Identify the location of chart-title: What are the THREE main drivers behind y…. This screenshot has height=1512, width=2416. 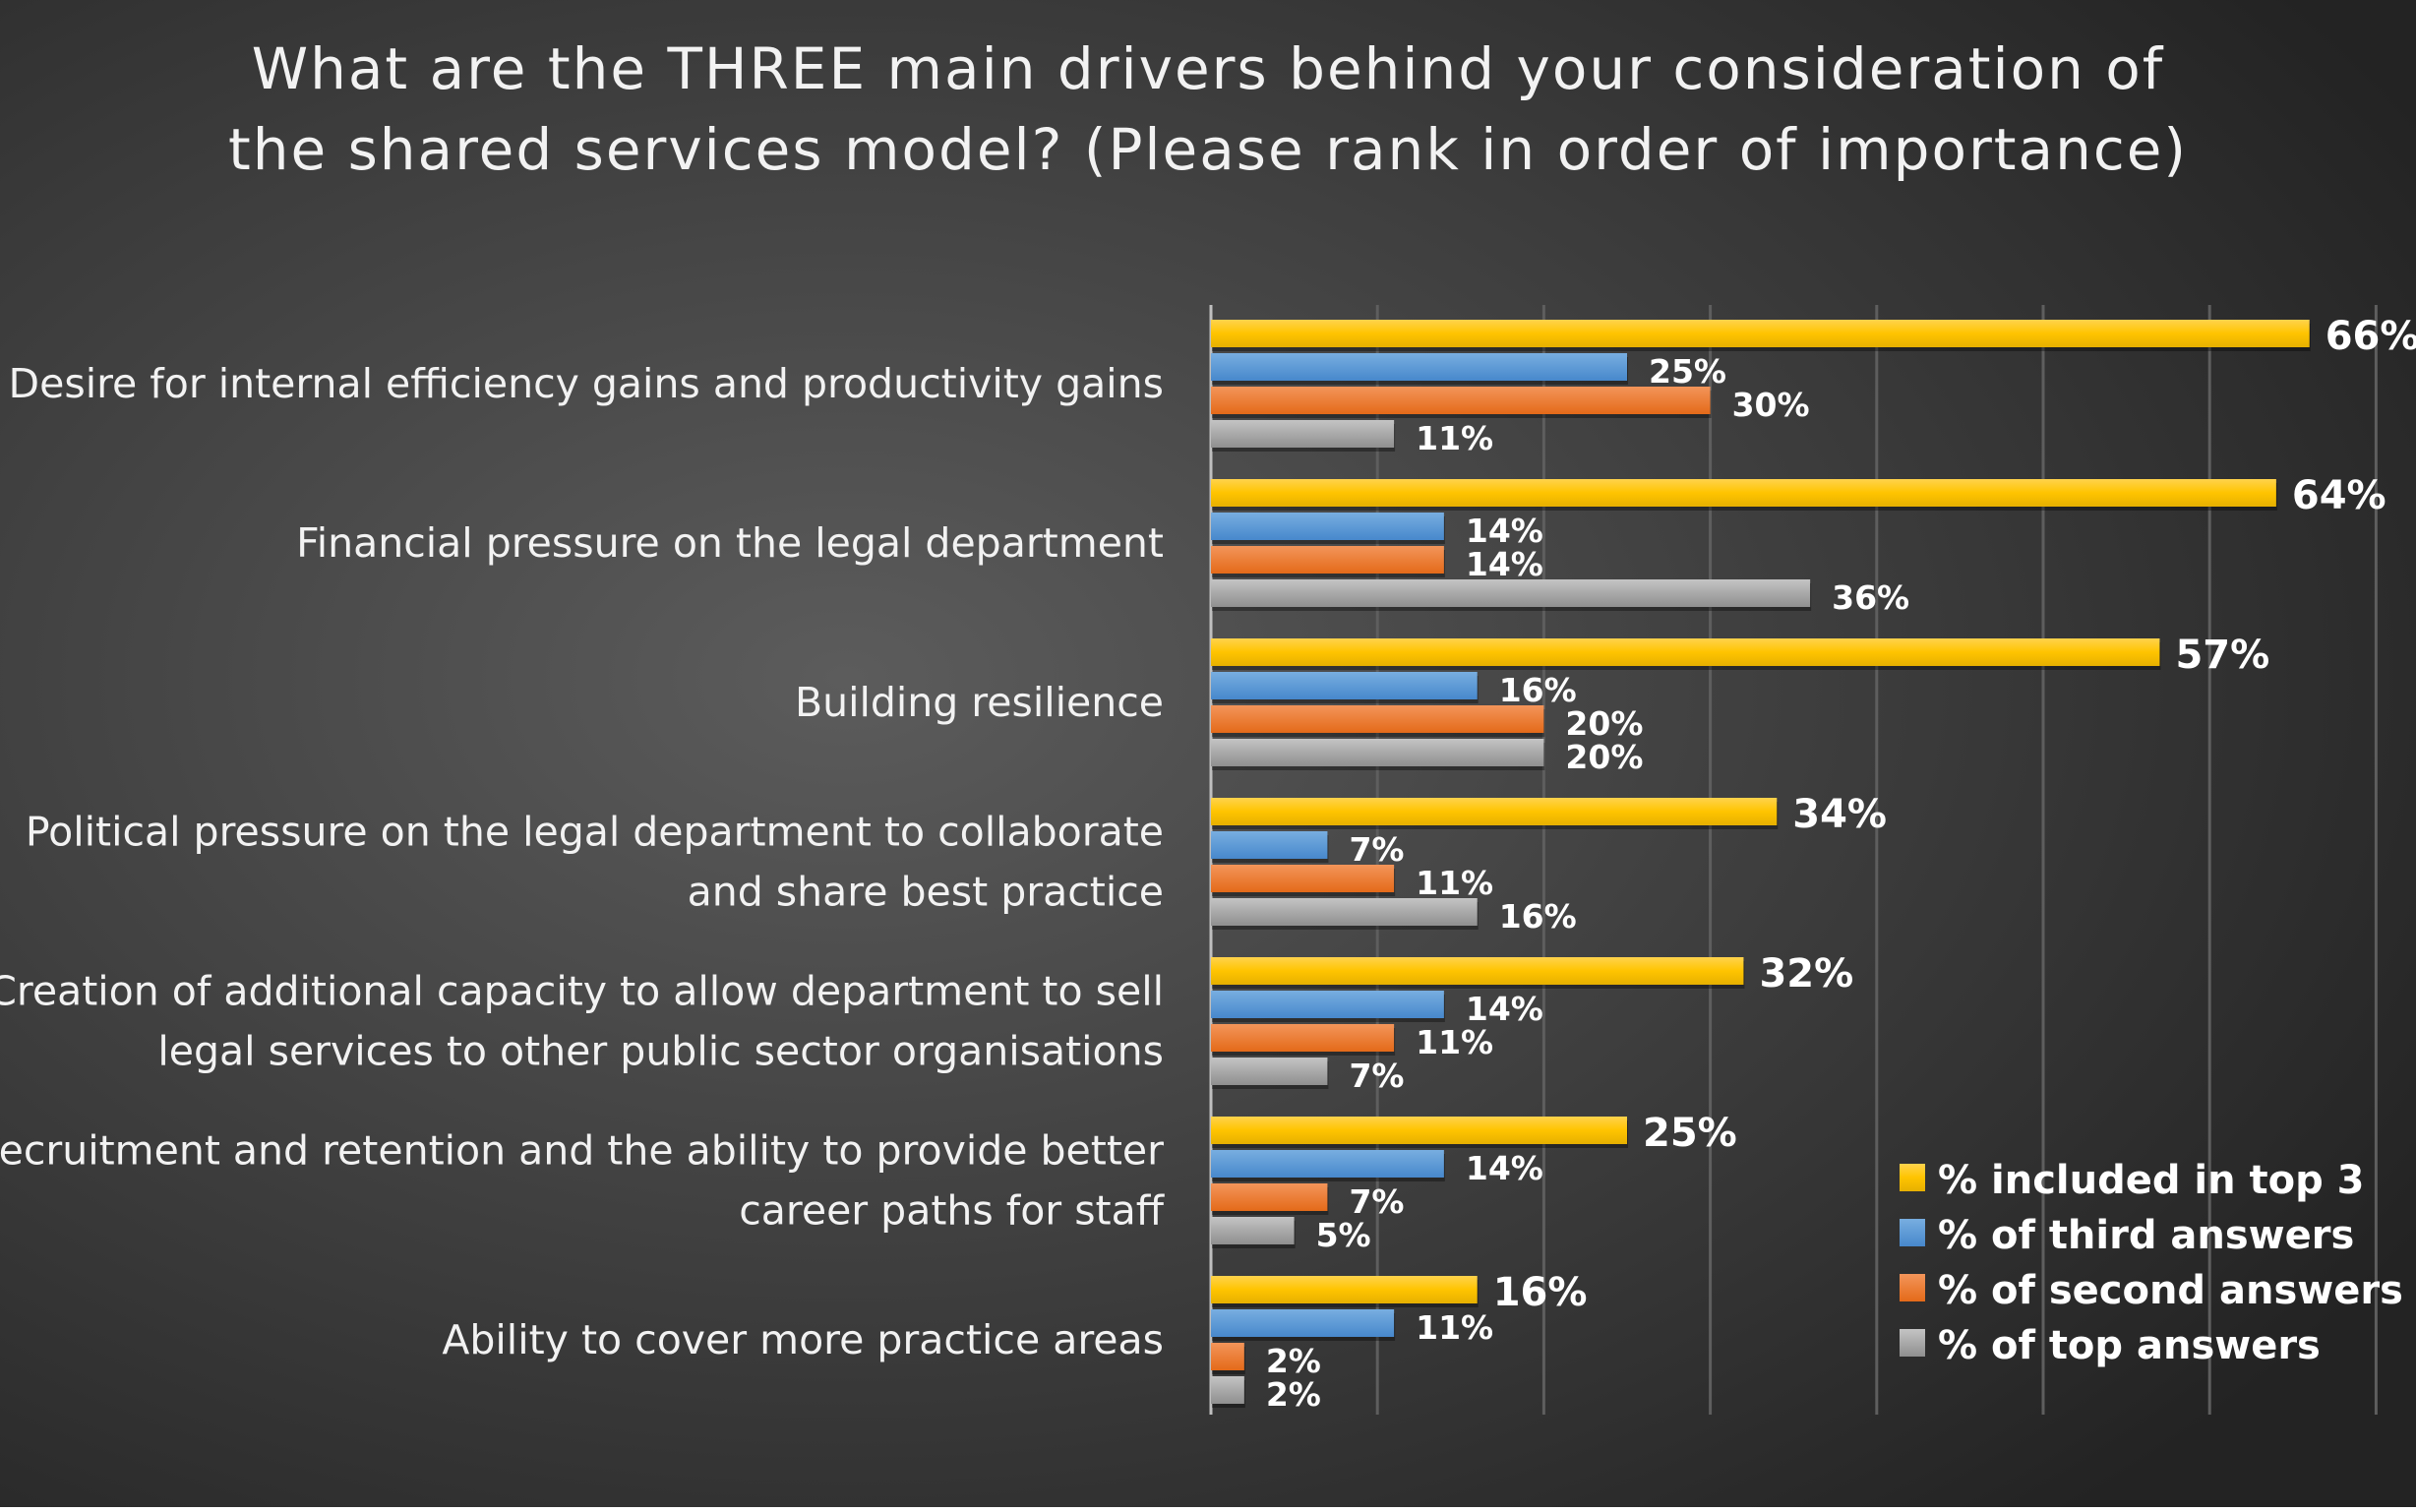
(1208, 109).